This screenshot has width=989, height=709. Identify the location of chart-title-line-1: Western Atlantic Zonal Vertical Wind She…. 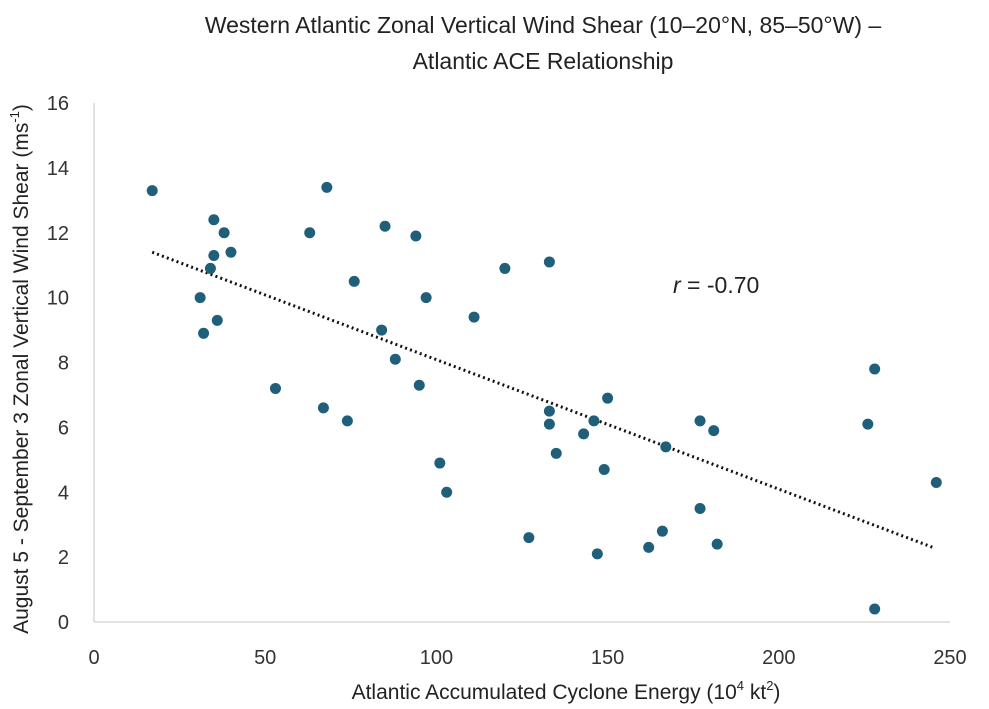
(543, 25).